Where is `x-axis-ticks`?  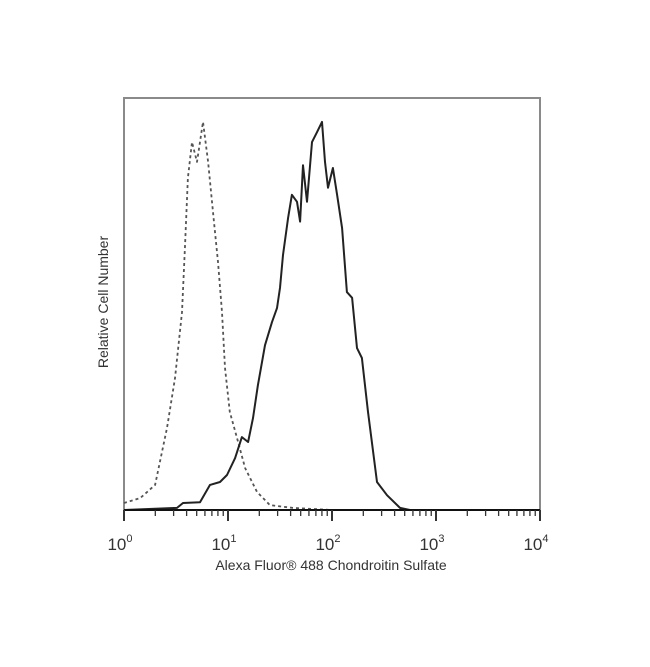
x-axis-ticks is located at coordinates (332, 515).